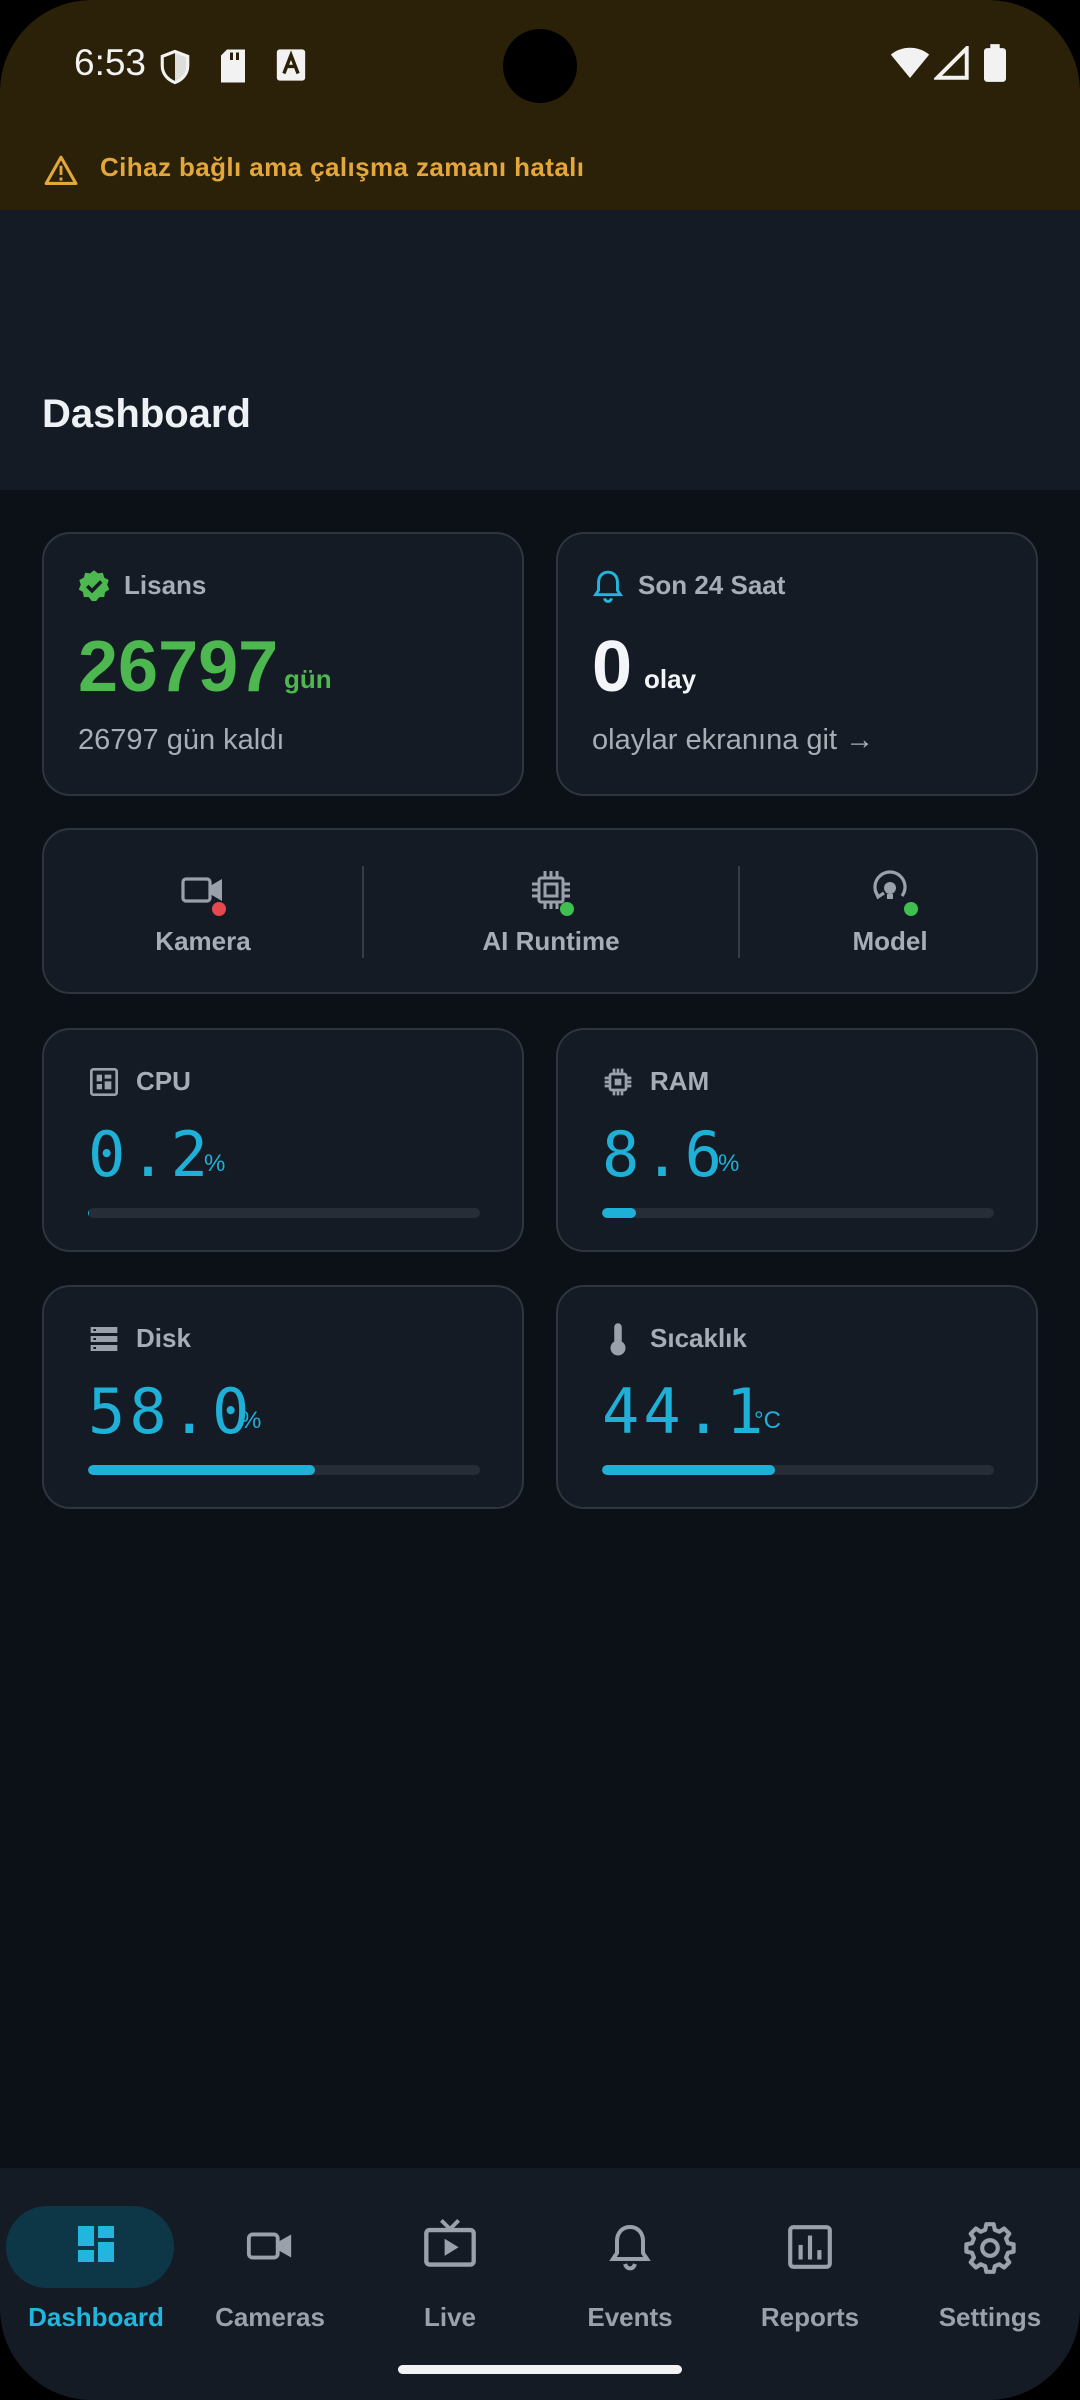 This screenshot has width=1080, height=2400. I want to click on battery-icon, so click(995, 63).